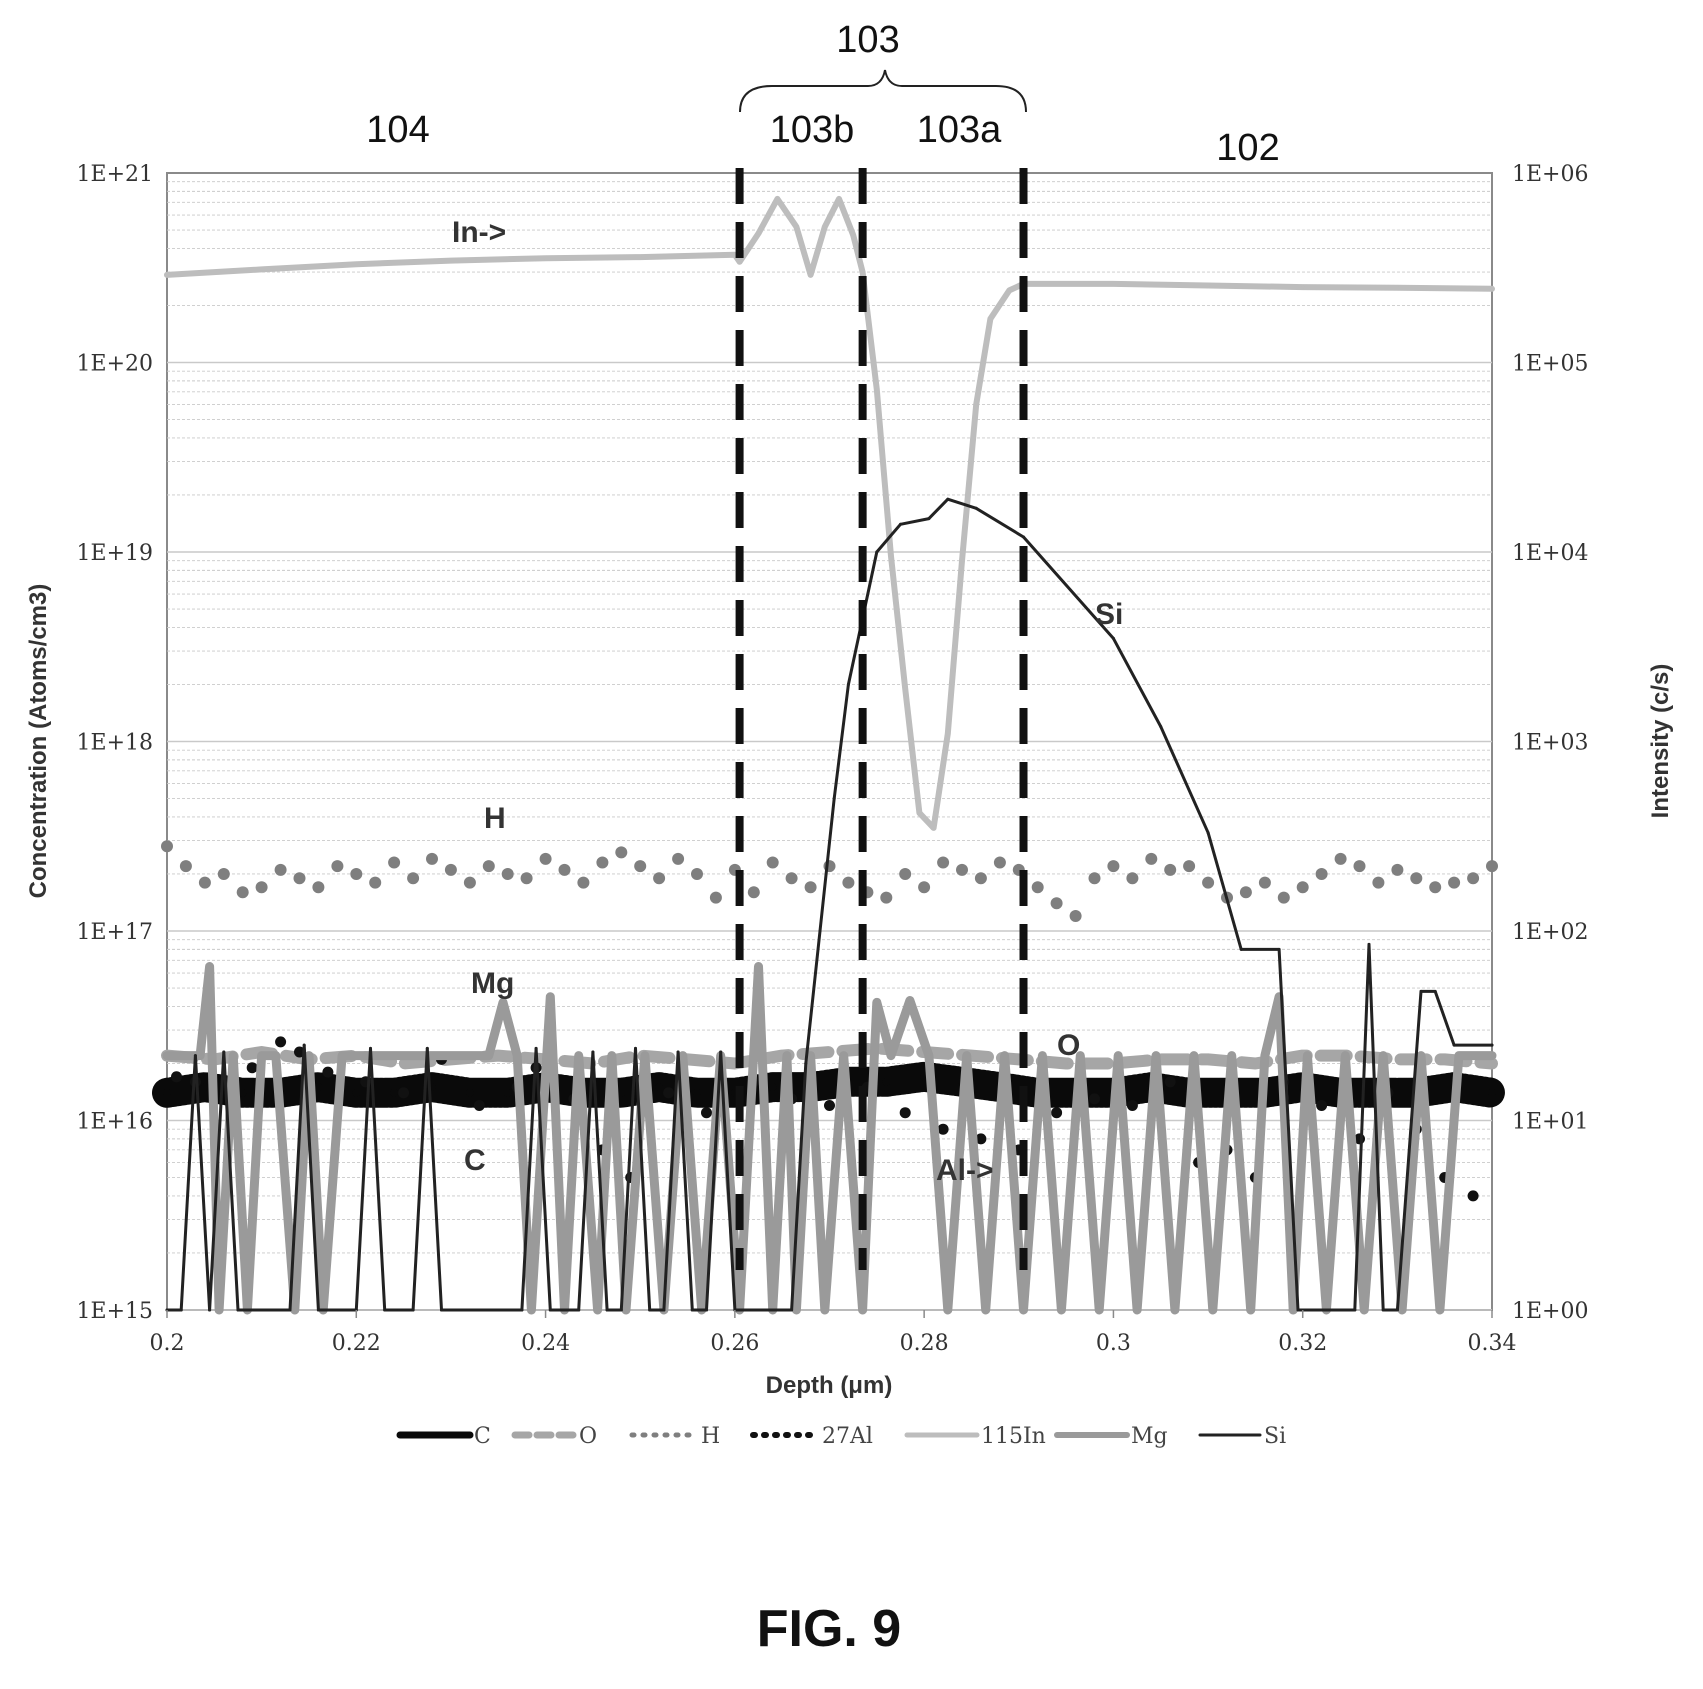 The width and height of the screenshot is (1703, 1689). What do you see at coordinates (829, 881) in the screenshot?
I see `series-h` at bounding box center [829, 881].